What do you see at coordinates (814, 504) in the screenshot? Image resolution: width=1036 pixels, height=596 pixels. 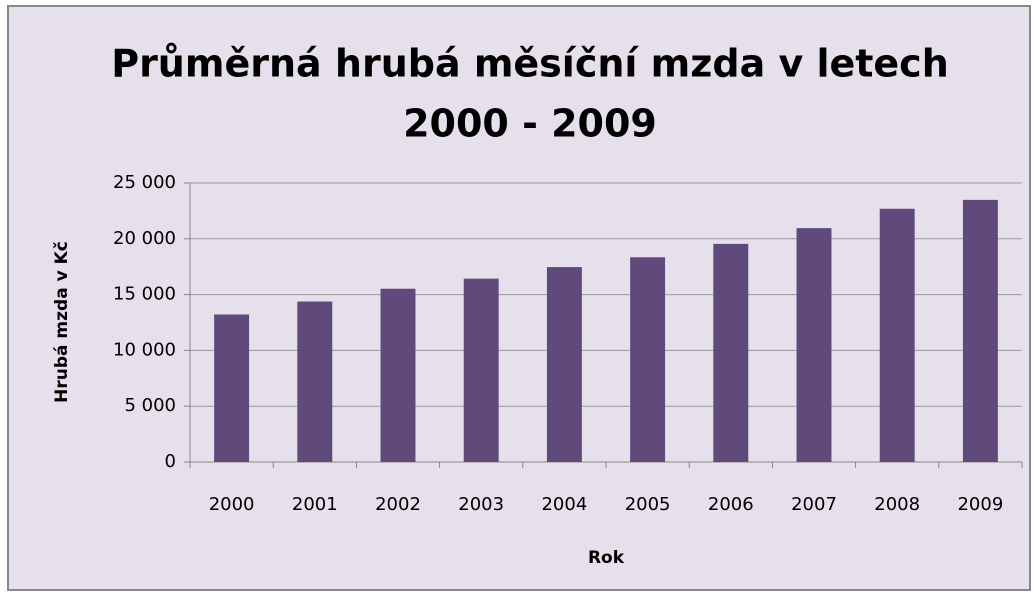 I see `x-tick-label: 2007` at bounding box center [814, 504].